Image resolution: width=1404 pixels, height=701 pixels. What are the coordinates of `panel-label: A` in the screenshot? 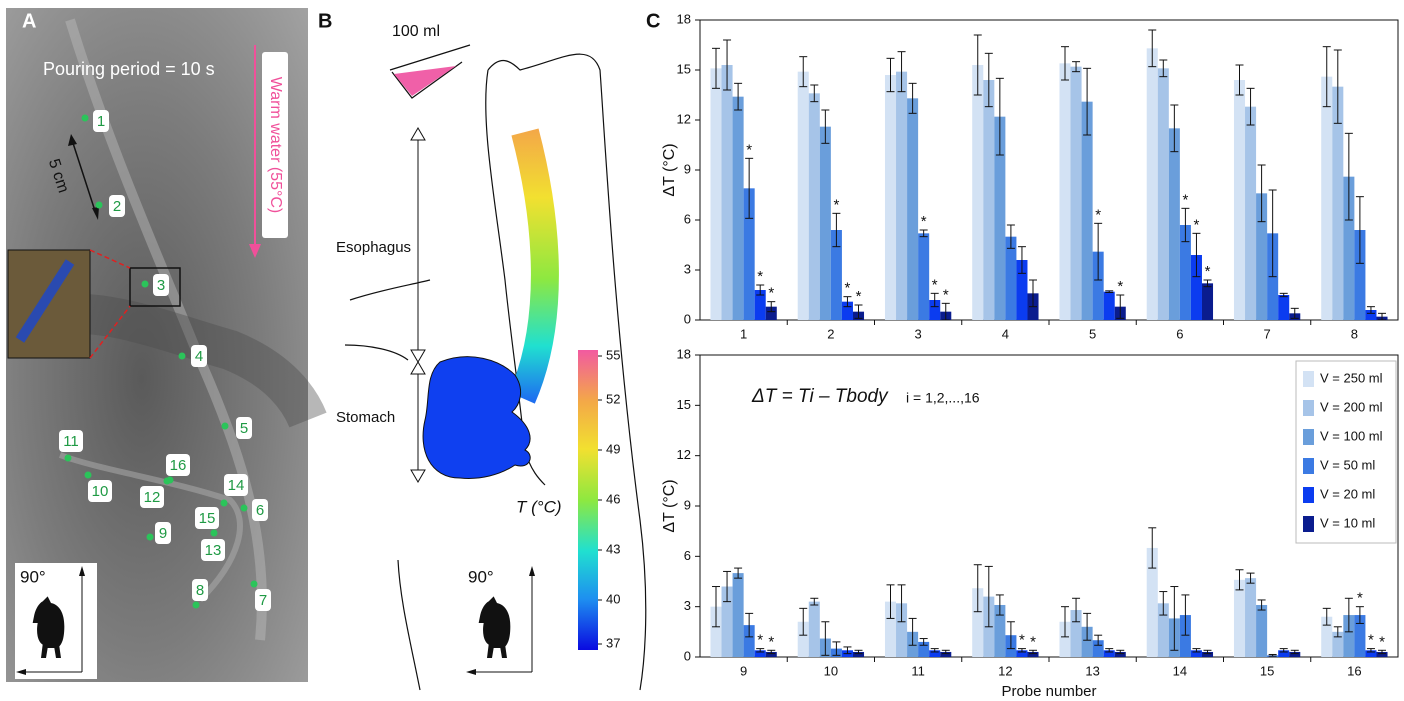 It's located at (29, 21).